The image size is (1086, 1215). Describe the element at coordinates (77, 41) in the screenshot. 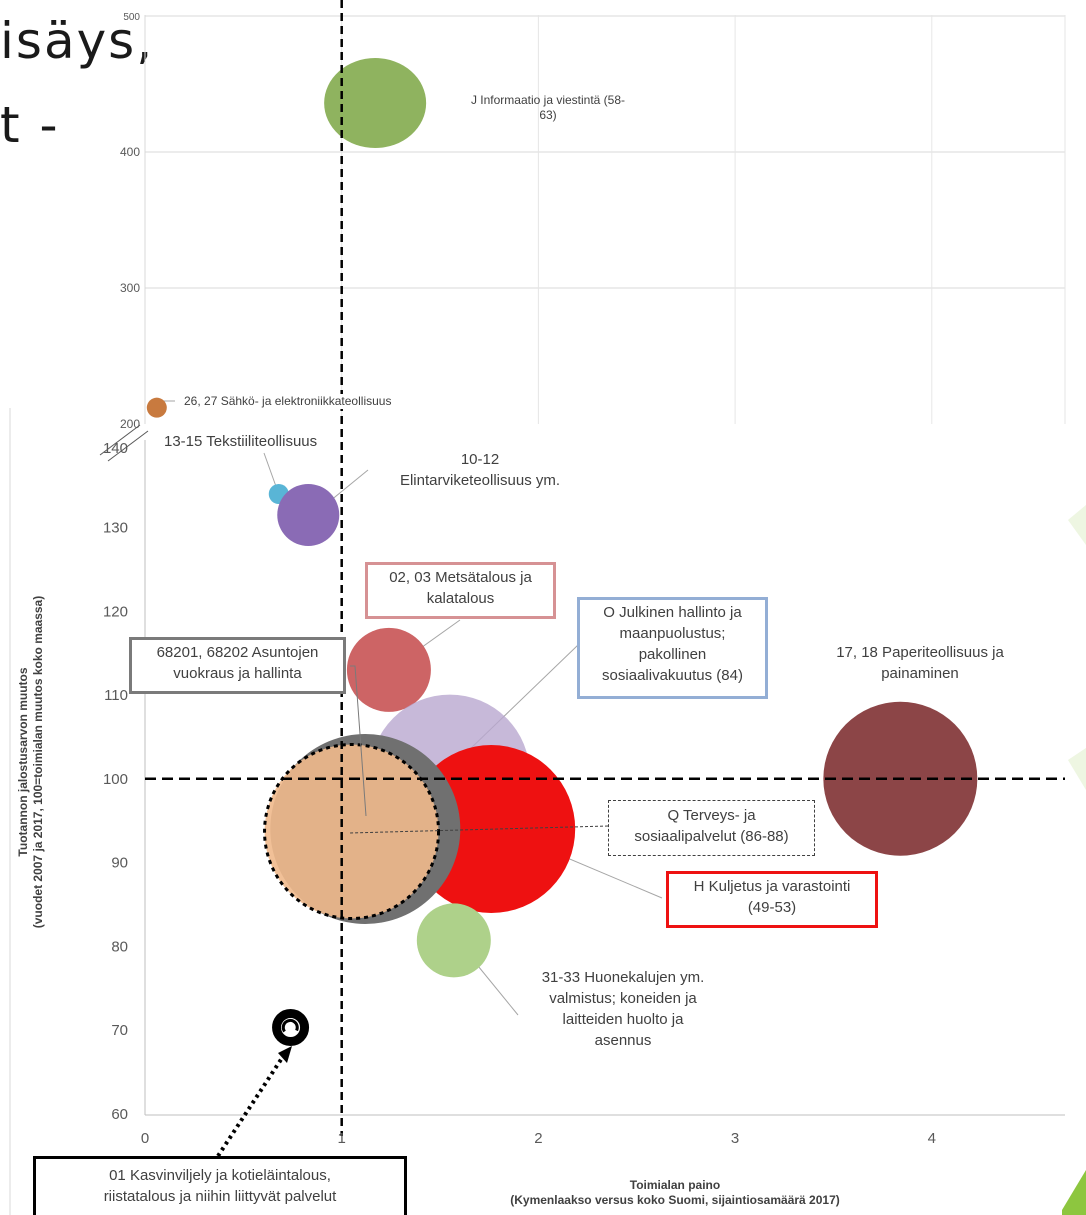

I see `slide-title-fragment-1: isäys,` at that location.